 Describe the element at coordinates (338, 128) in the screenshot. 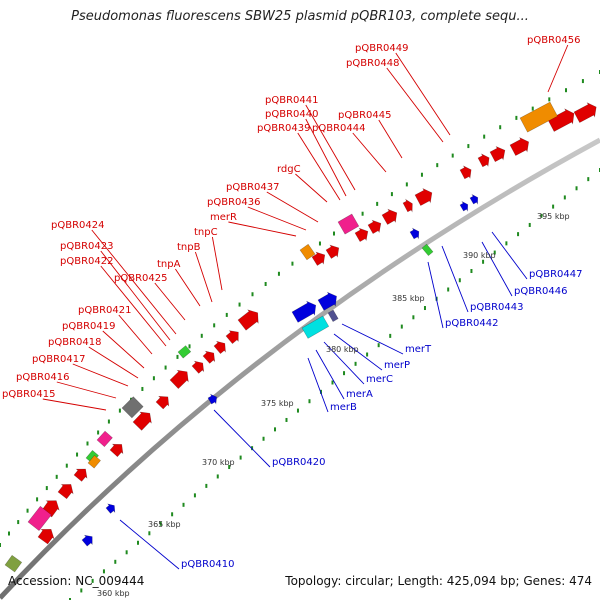

I see `forward-gene-label: pQBR0444` at that location.